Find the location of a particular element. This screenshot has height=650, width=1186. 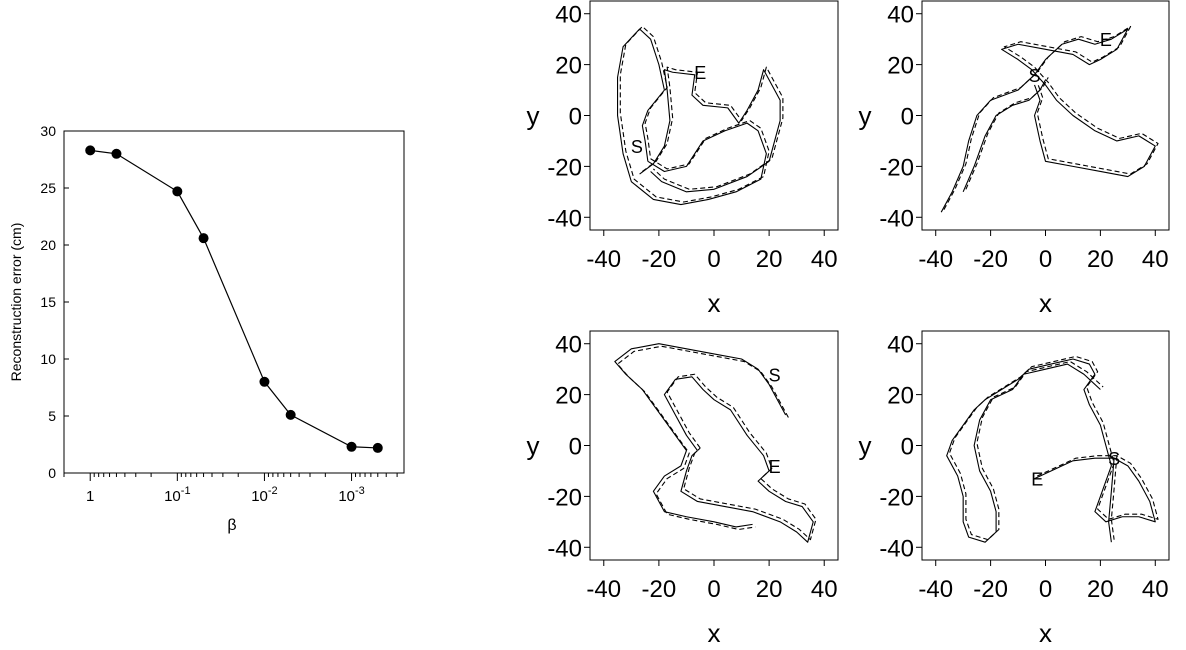

trajectory-panel-3: -40-40 -20 -20 0 0 20 20 40 40 x y S E is located at coordinates (683, 489).